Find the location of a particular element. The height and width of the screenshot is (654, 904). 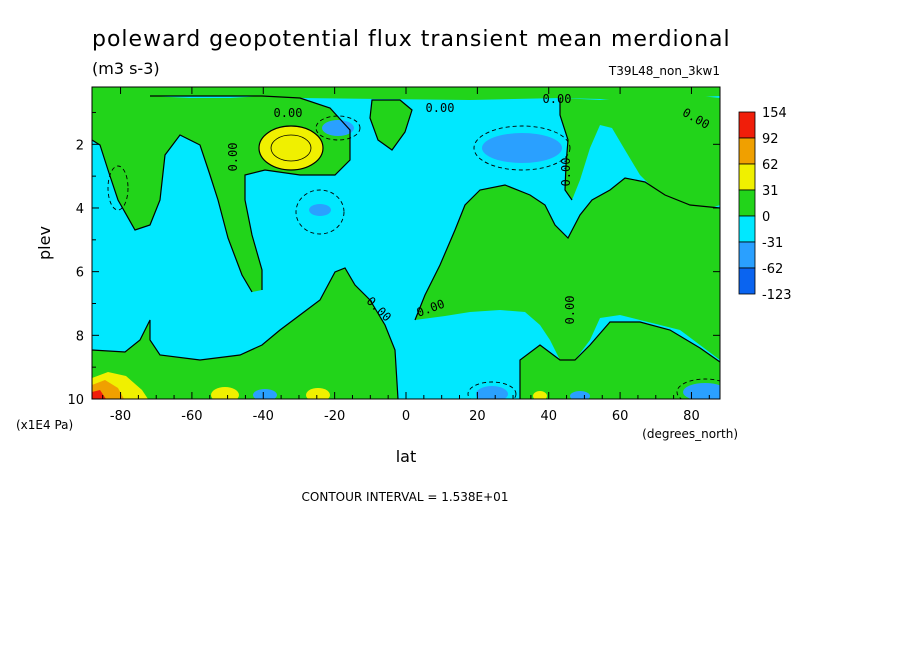

y-tick-label: 6 is located at coordinates (80, 273).